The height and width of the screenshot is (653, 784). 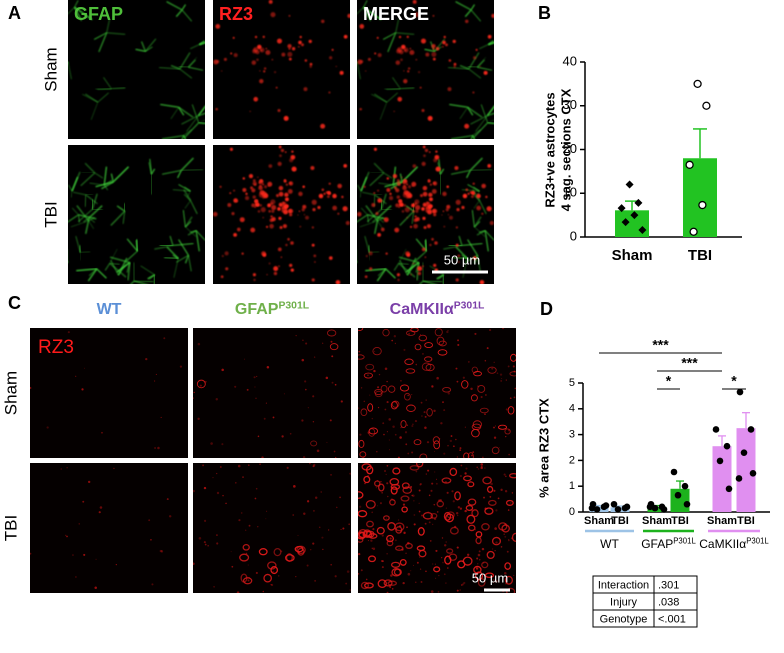 What do you see at coordinates (572, 460) in the screenshot?
I see `y-tick-label: 2` at bounding box center [572, 460].